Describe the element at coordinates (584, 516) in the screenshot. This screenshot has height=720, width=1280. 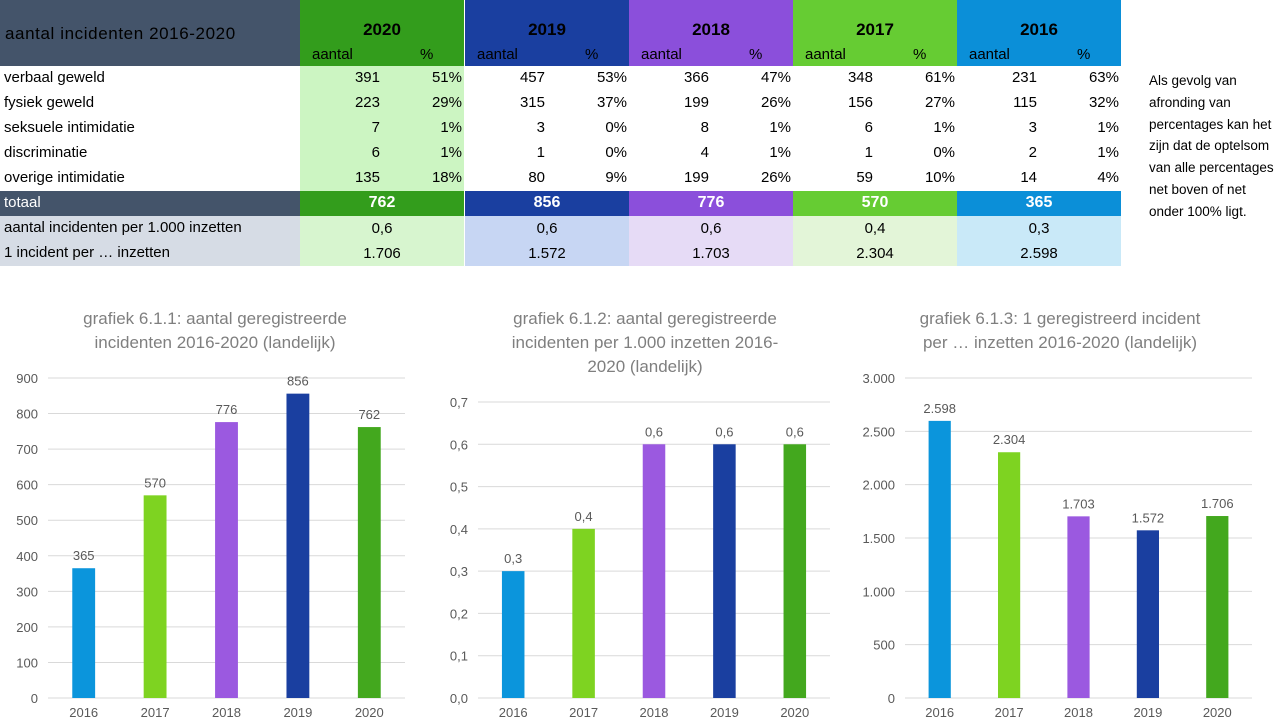
I see `data-label: 0,4` at that location.